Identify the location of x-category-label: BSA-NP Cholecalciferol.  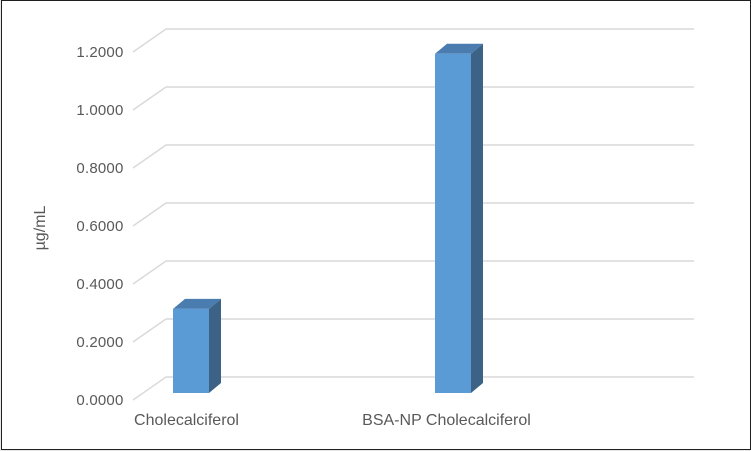
(446, 420).